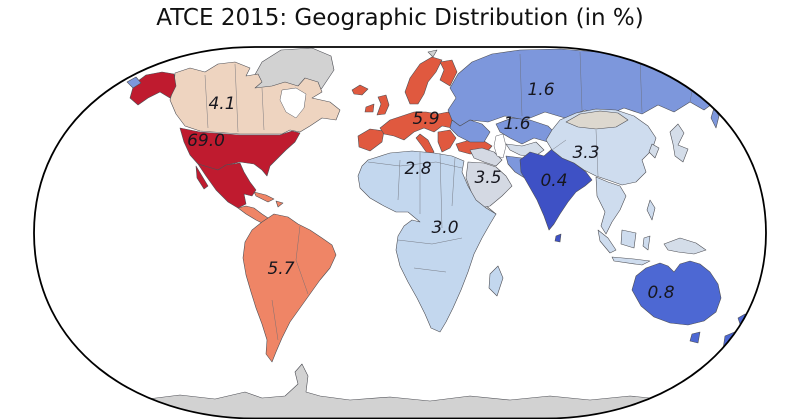 The height and width of the screenshot is (419, 800). What do you see at coordinates (432, 53) in the screenshot?
I see `svalbard-island` at bounding box center [432, 53].